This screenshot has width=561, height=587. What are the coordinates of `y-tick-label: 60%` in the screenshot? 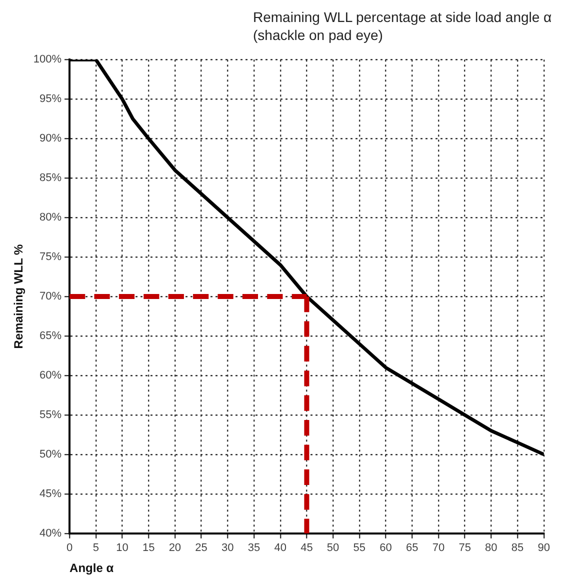 It's located at (51, 376).